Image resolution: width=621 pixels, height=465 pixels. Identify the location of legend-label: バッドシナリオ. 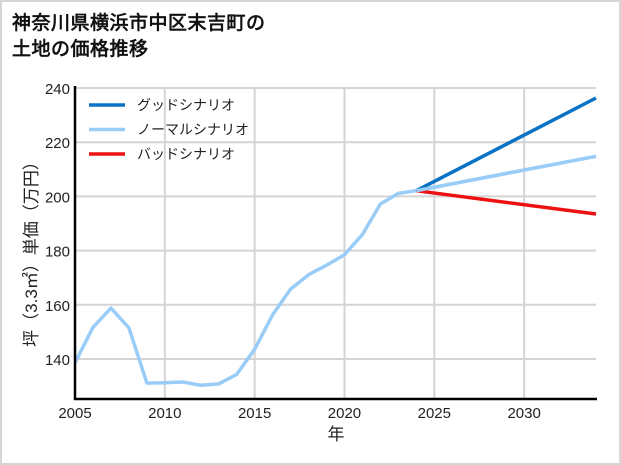
(186, 154).